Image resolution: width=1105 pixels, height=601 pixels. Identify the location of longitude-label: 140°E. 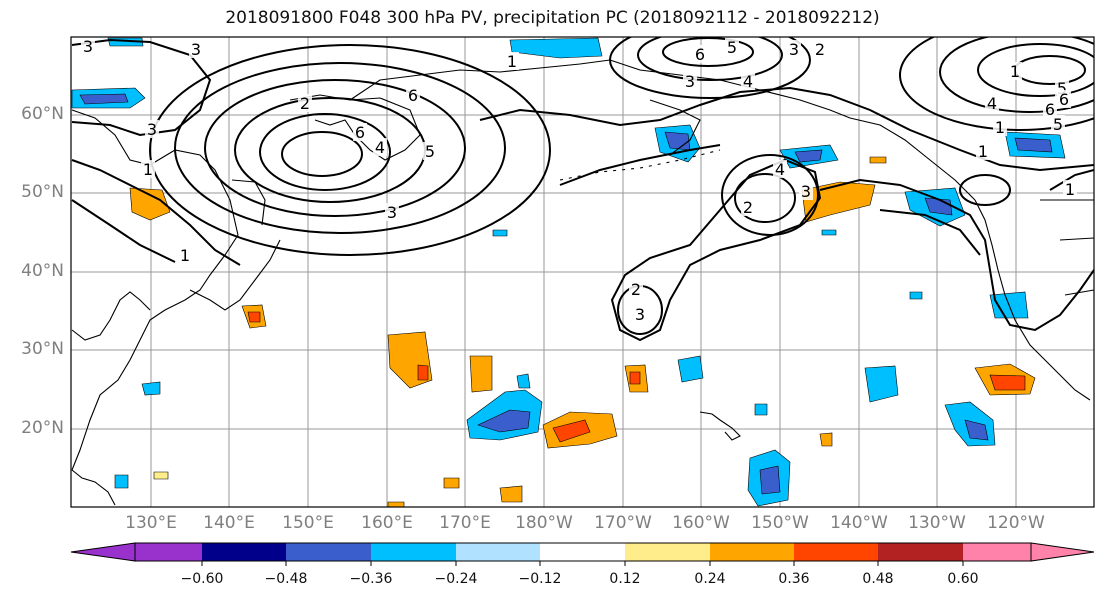
(229, 523).